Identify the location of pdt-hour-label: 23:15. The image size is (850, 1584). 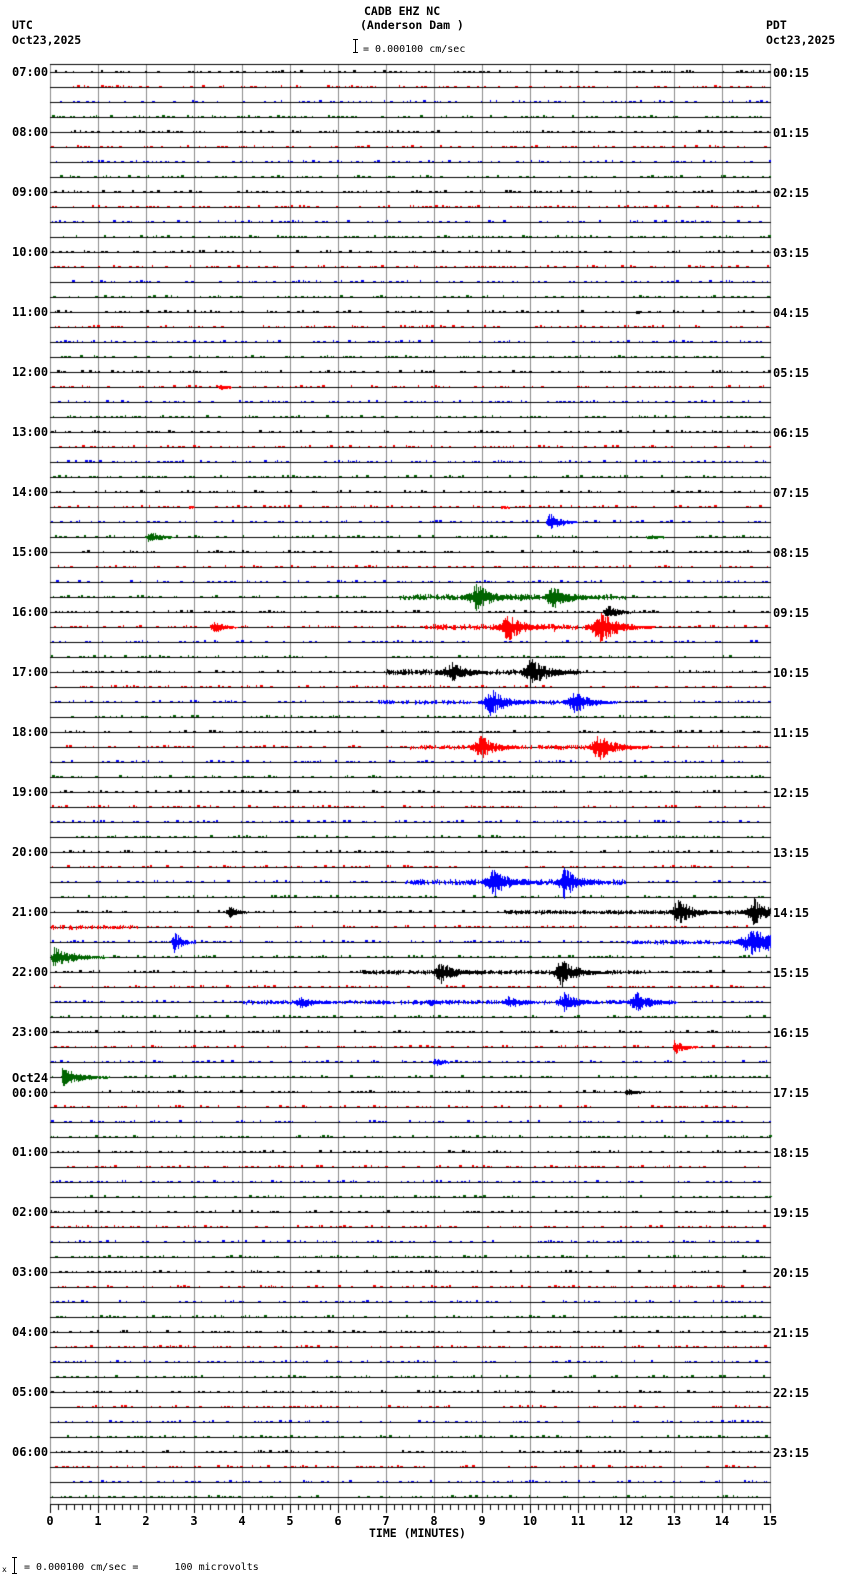
(791, 1453).